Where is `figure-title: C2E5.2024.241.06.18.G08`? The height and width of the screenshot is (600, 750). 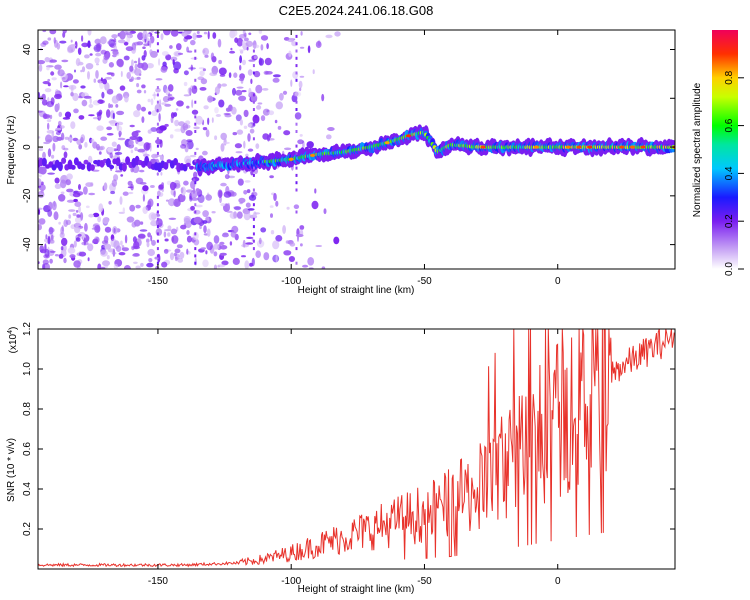
figure-title: C2E5.2024.241.06.18.G08 is located at coordinates (356, 10).